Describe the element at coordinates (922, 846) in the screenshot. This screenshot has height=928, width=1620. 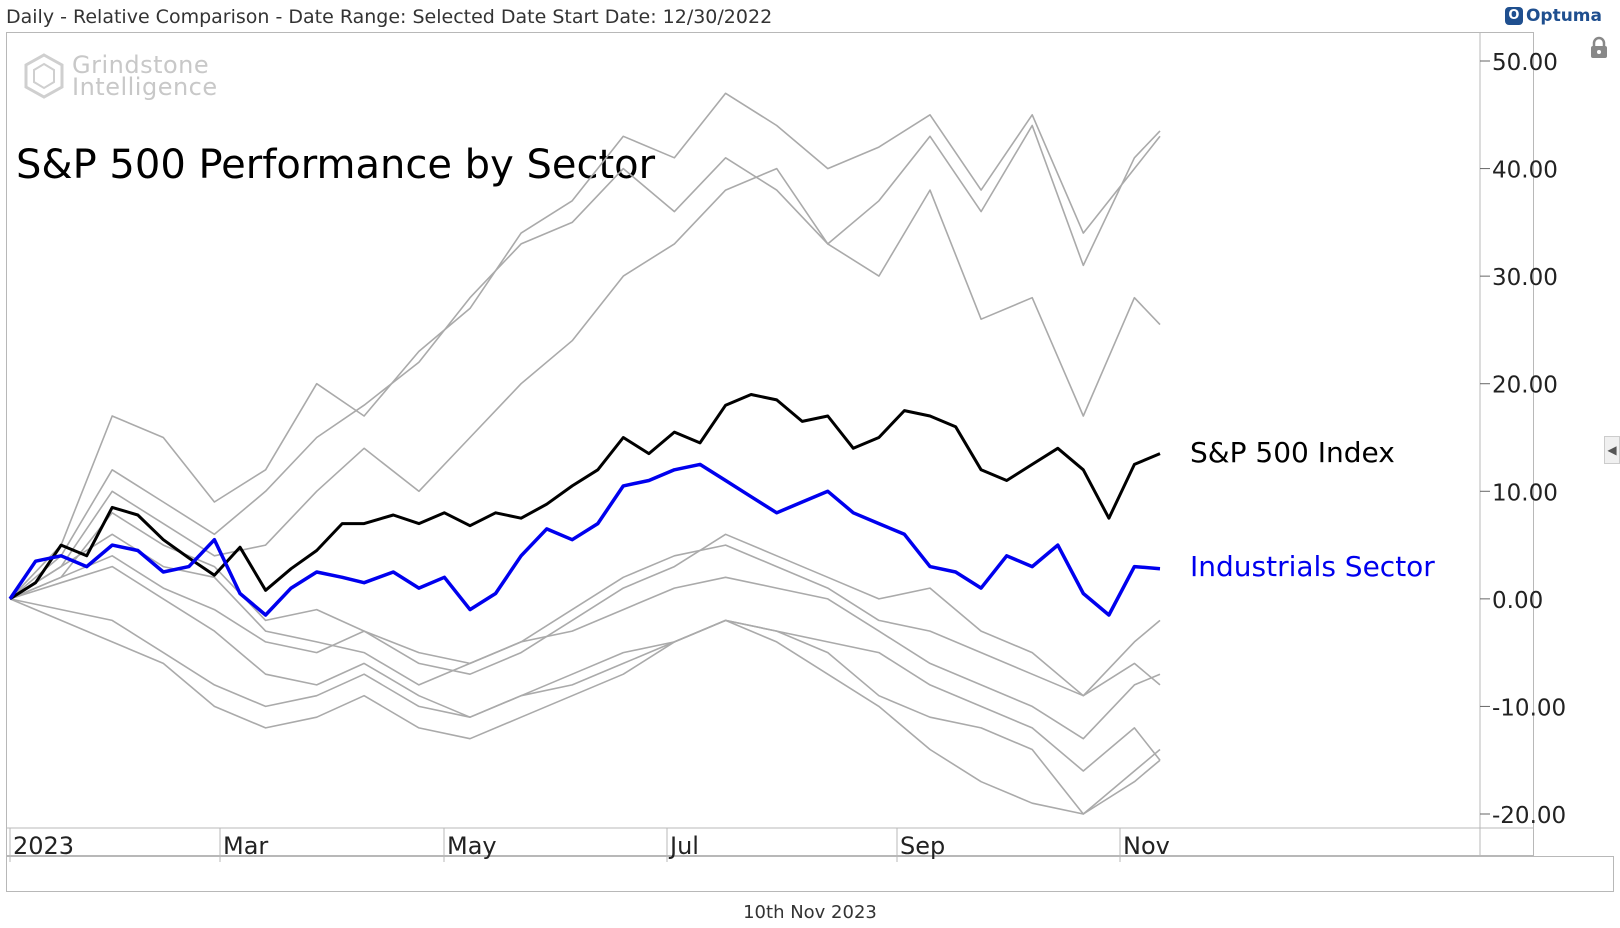
I see `x-tick-label: Sep` at that location.